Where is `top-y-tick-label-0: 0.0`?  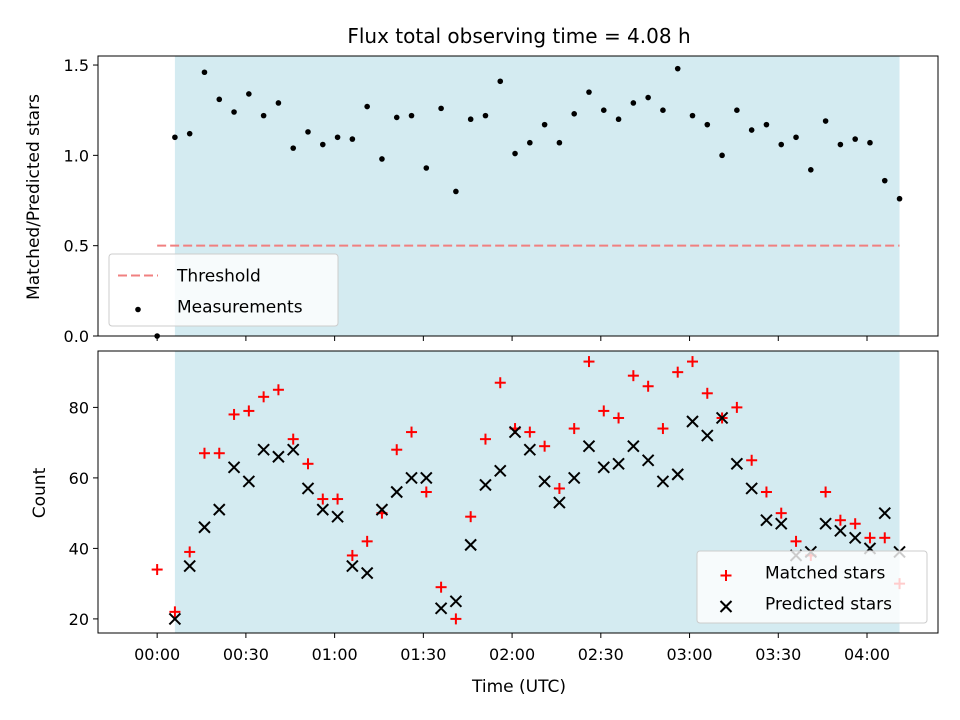 top-y-tick-label-0: 0.0 is located at coordinates (76, 336).